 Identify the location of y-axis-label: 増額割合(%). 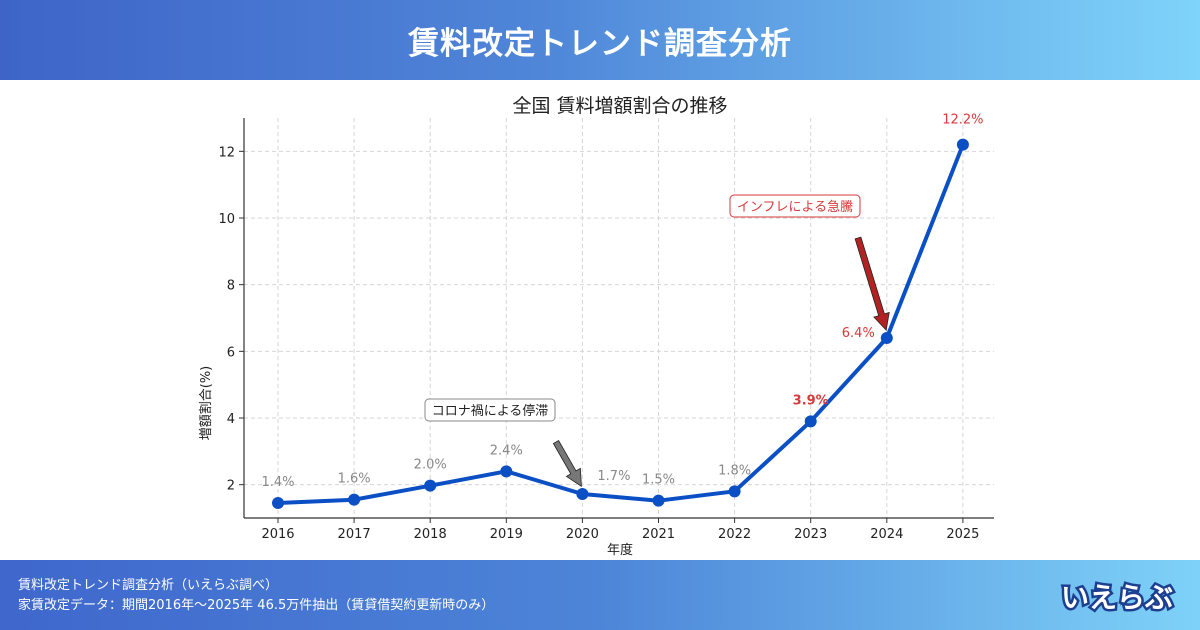
(206, 403).